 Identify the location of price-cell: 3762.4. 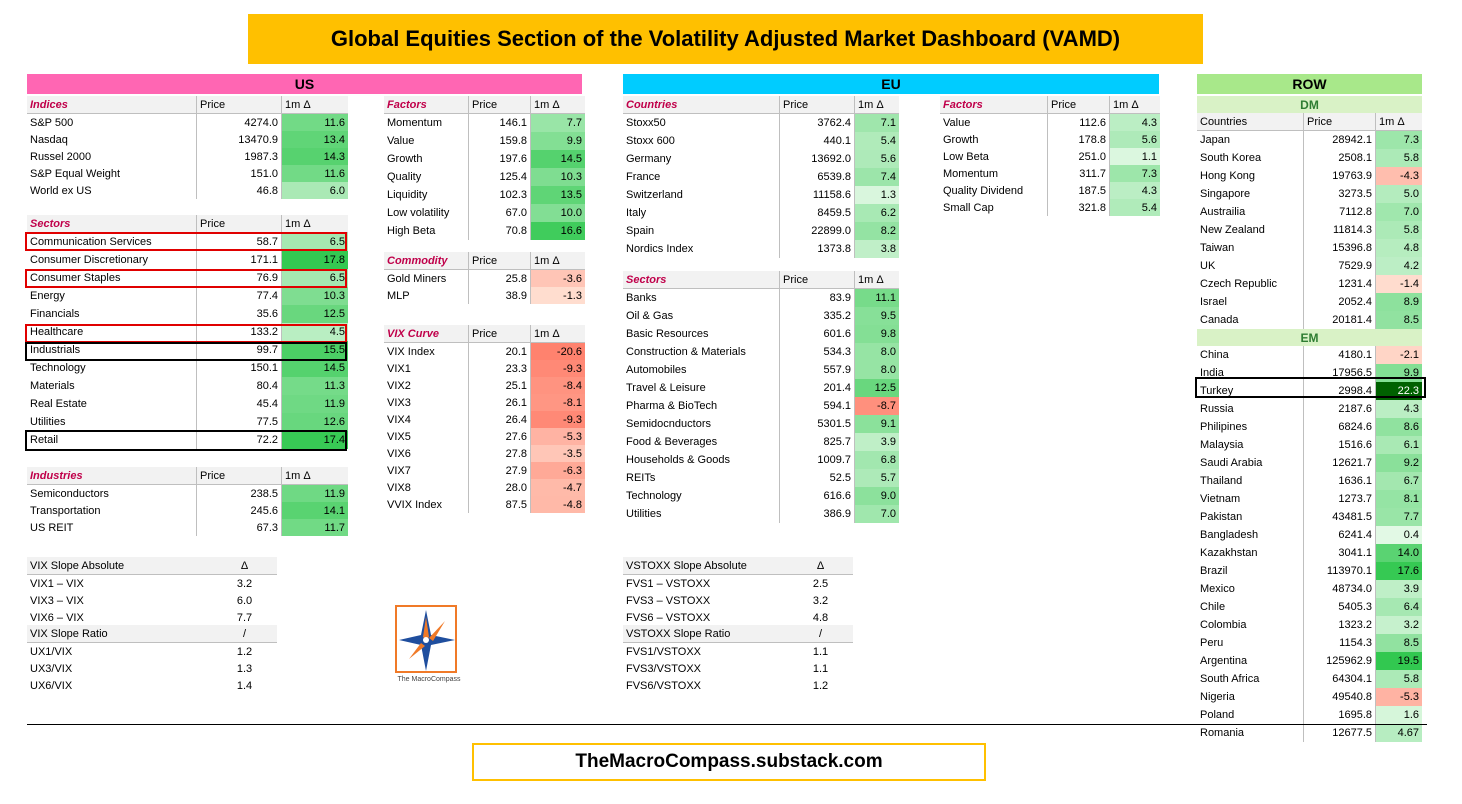
(817, 123).